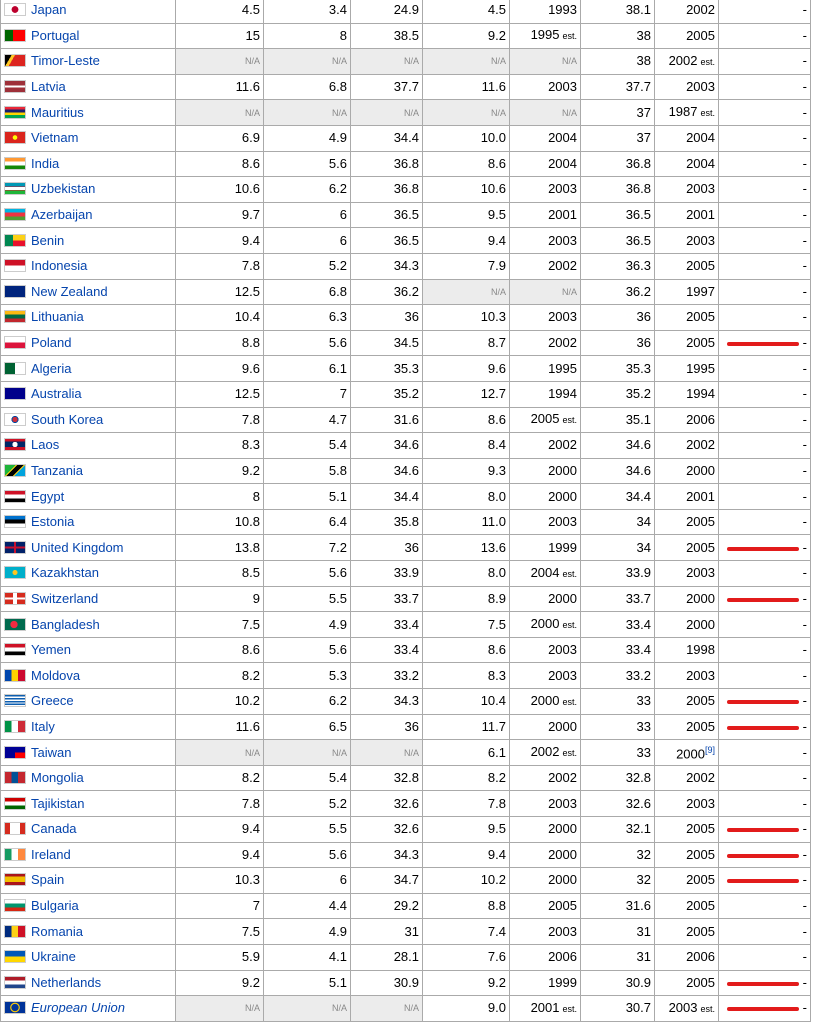 The width and height of the screenshot is (813, 1022). Describe the element at coordinates (45, 445) in the screenshot. I see `country-link: Laos` at that location.